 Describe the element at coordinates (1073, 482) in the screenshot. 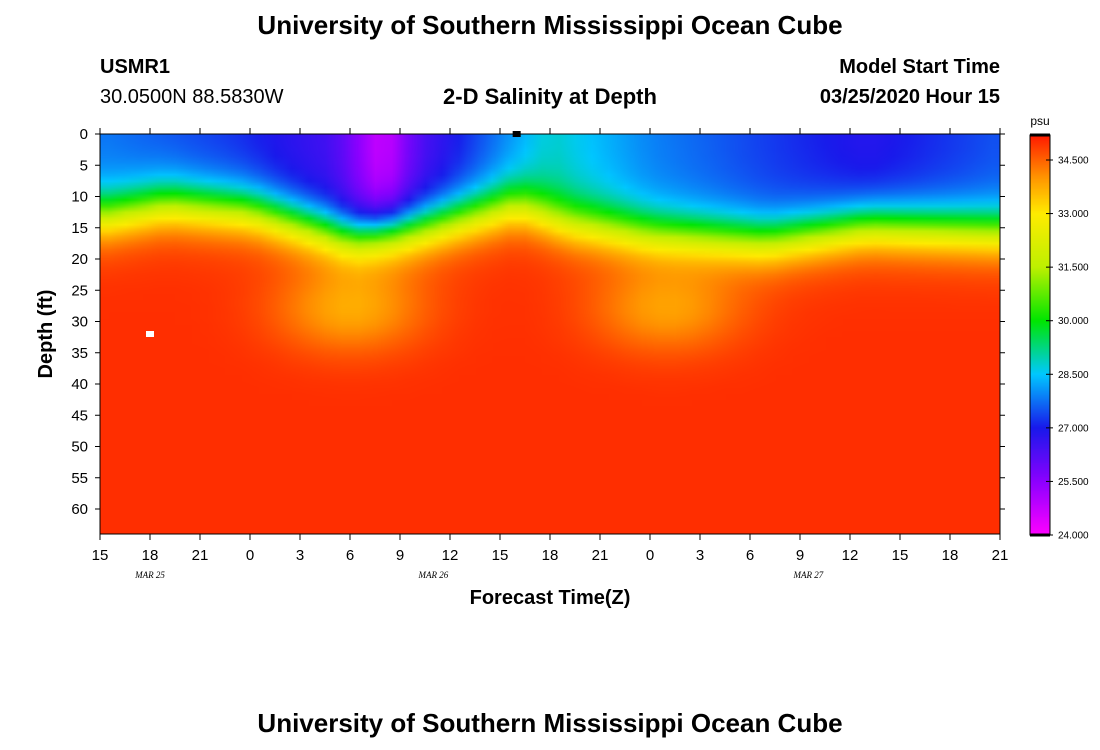

I see `colorbar-tick-label: 25.500` at that location.